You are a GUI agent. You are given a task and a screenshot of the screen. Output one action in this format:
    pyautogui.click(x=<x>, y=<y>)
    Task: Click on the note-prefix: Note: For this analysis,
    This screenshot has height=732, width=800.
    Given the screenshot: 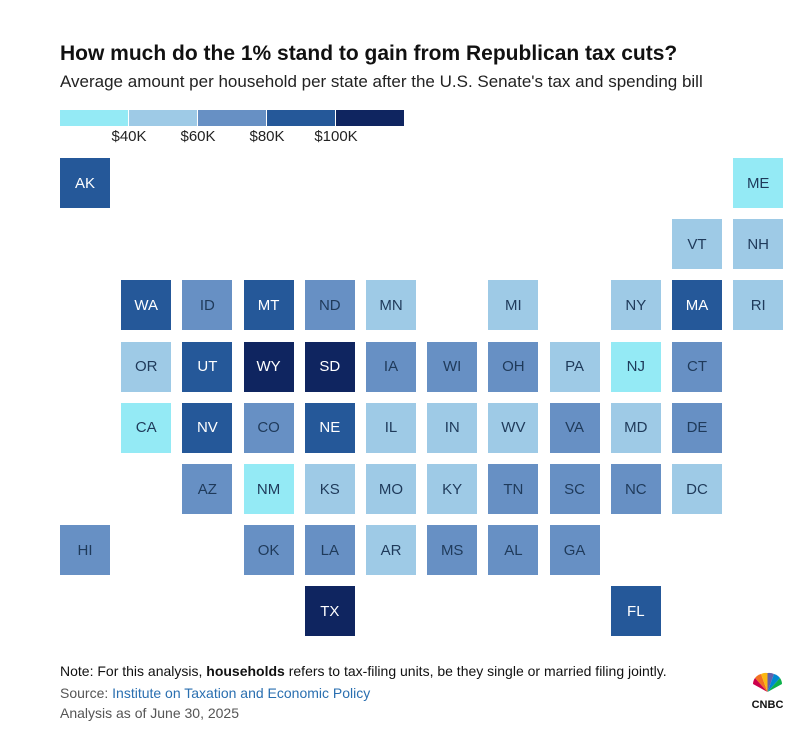 What is the action you would take?
    pyautogui.click(x=133, y=671)
    